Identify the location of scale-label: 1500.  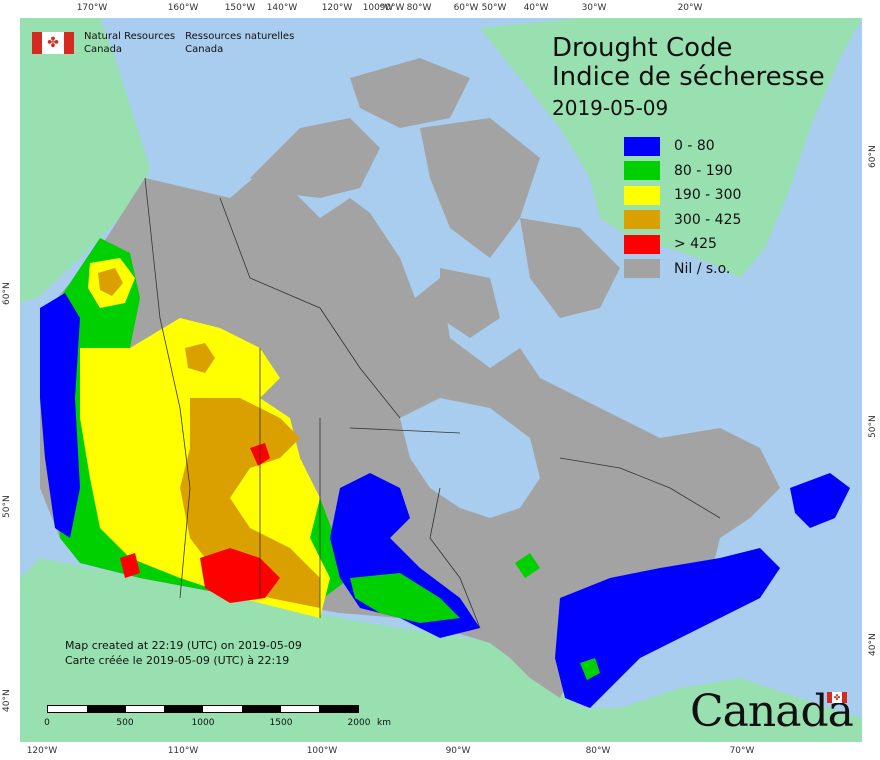
(281, 723).